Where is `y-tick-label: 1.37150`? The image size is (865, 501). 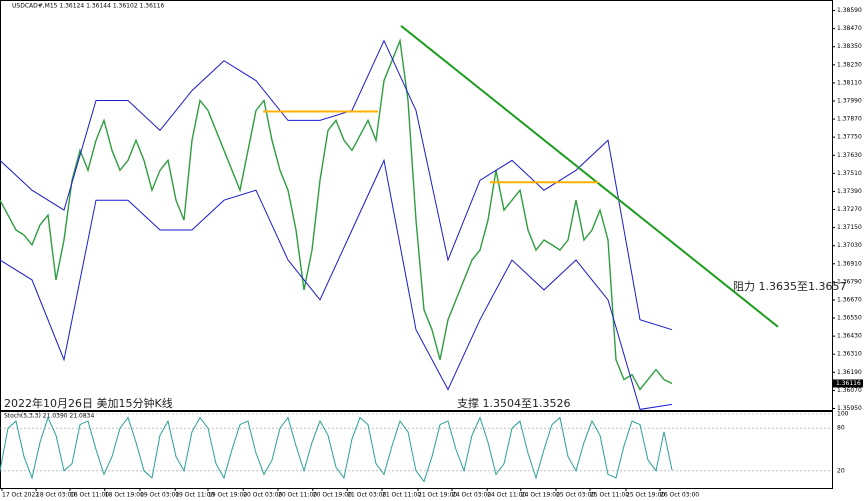 y-tick-label: 1.37150 is located at coordinates (849, 227).